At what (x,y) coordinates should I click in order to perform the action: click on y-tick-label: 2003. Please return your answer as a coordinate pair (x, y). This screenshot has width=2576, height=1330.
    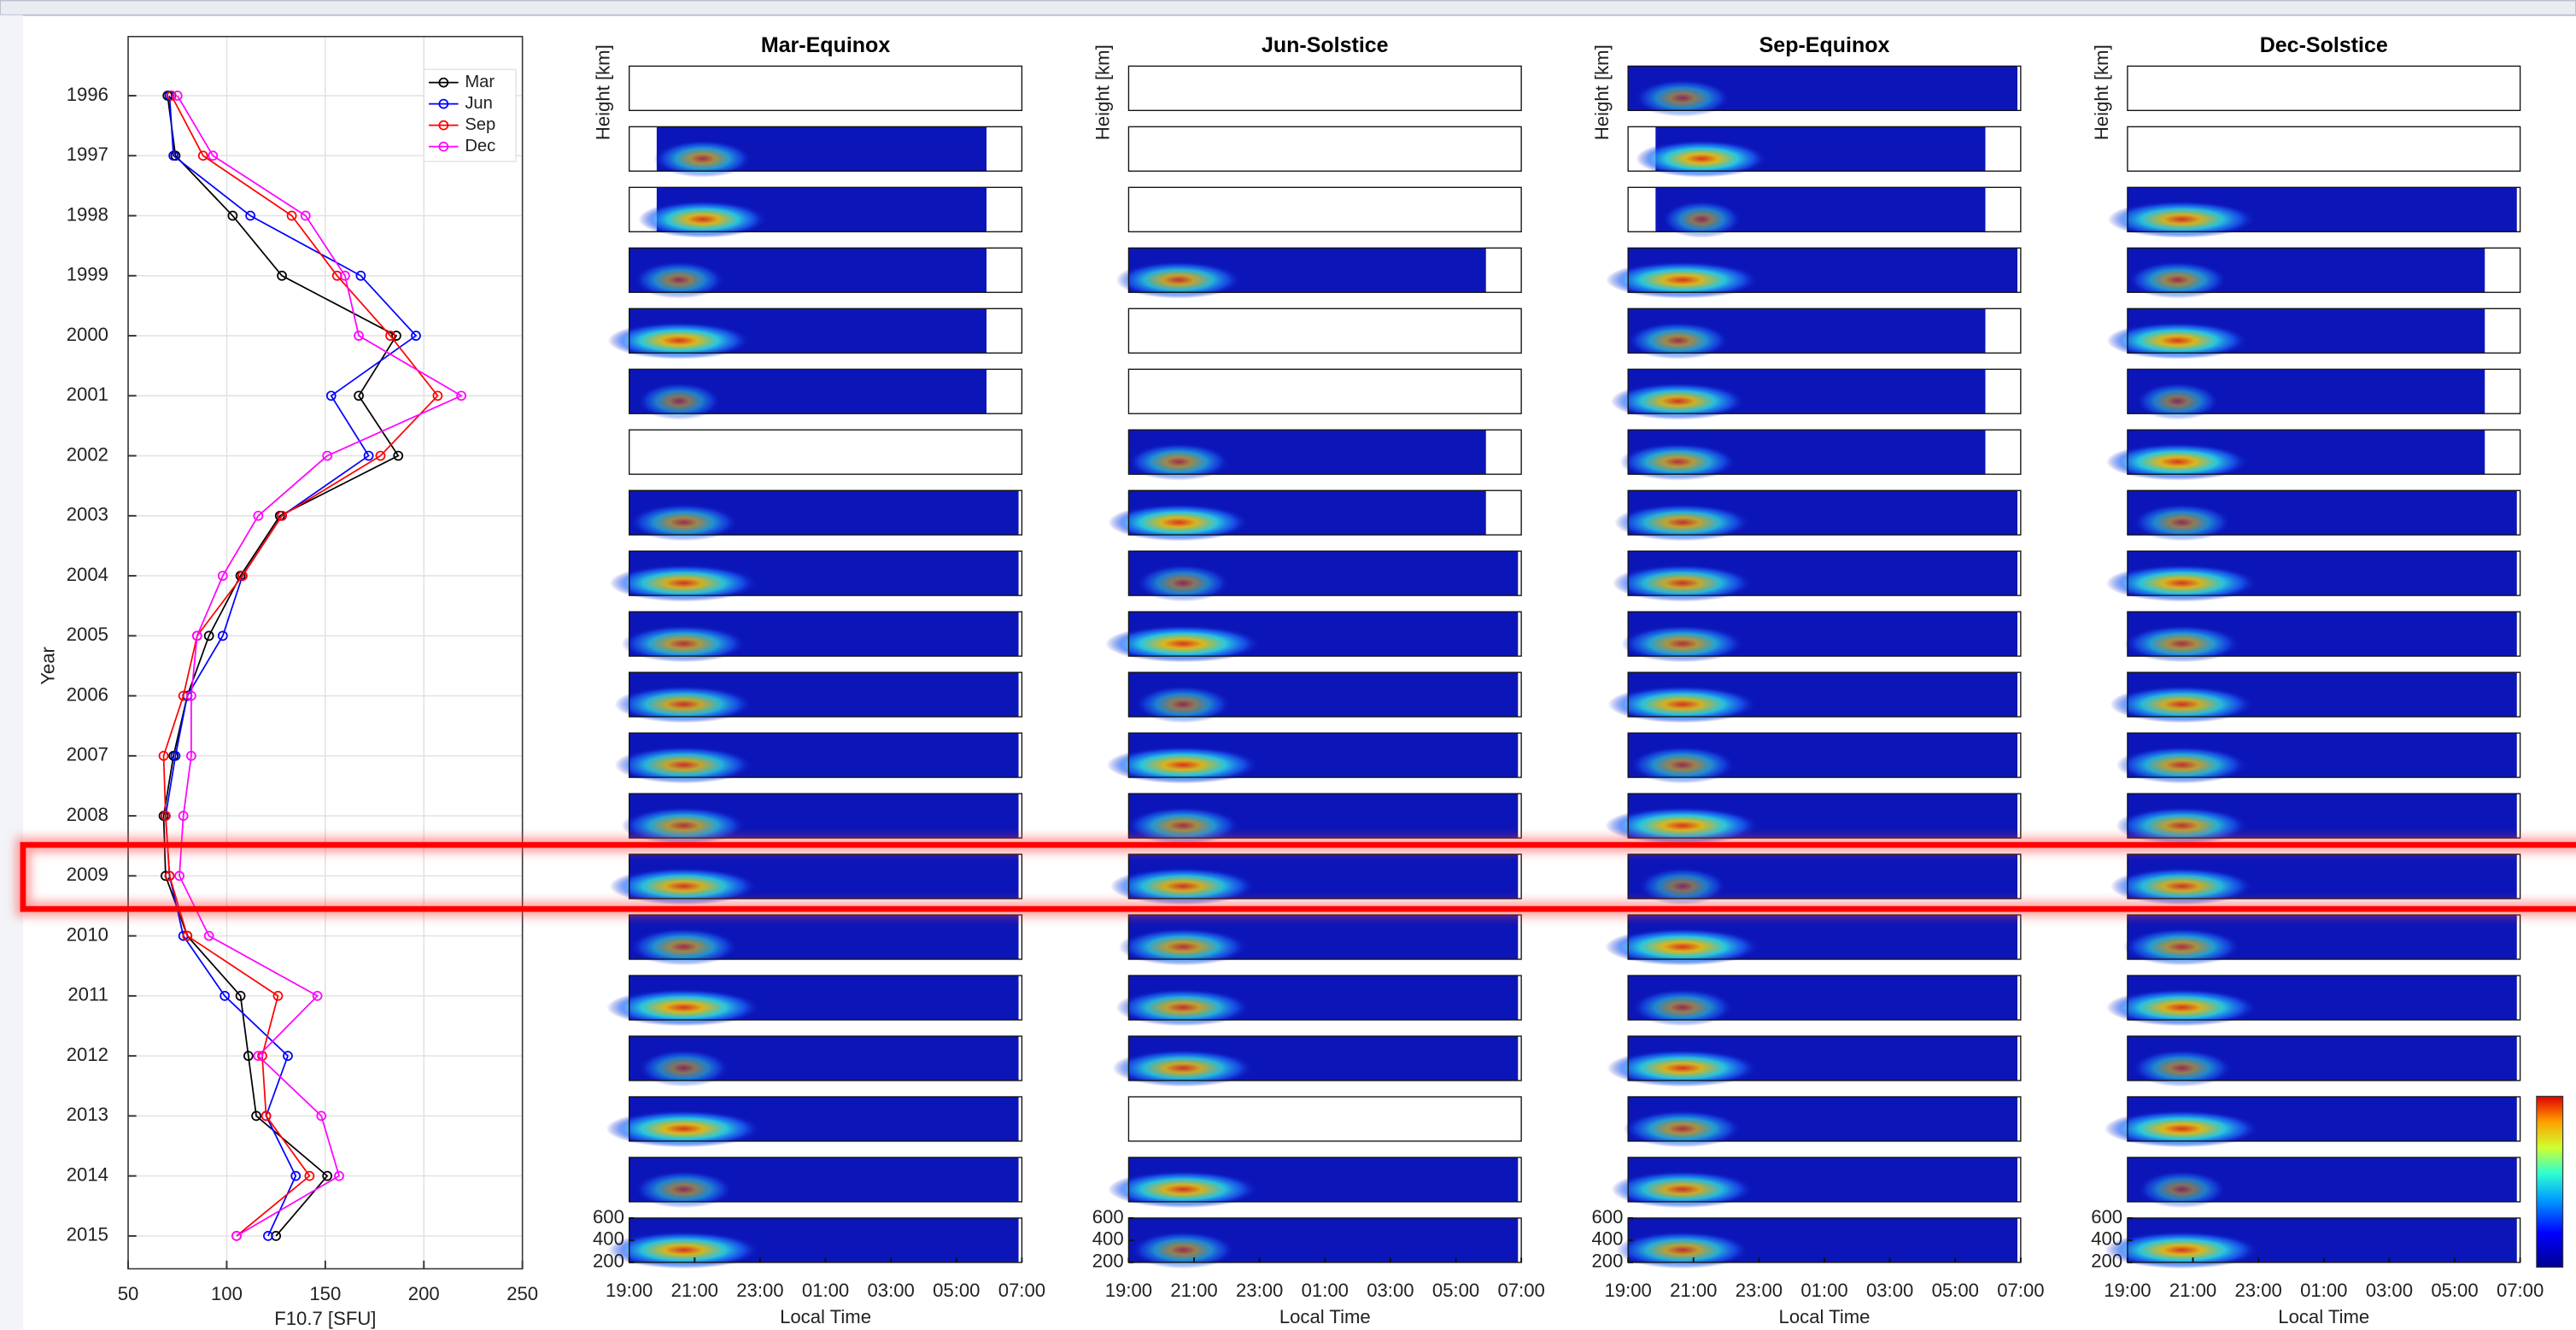
    Looking at the image, I should click on (87, 514).